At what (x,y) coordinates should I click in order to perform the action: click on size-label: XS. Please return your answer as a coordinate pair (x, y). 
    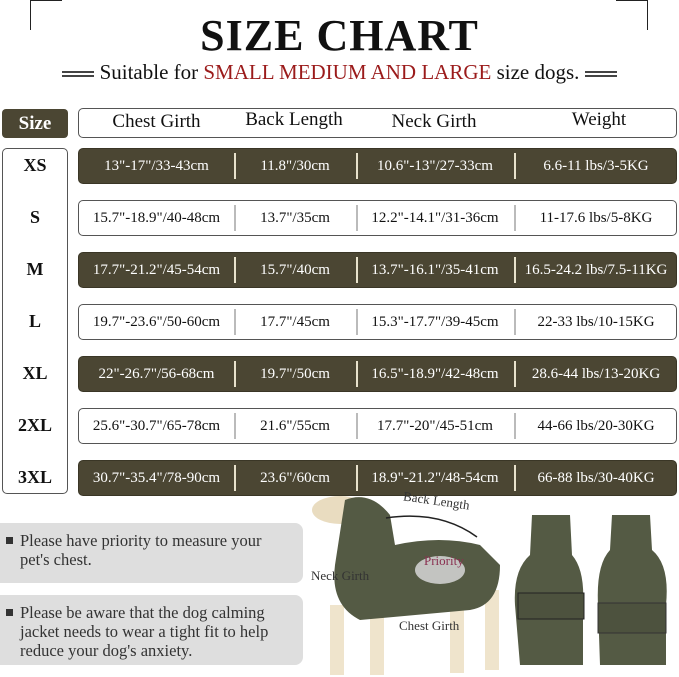
    Looking at the image, I should click on (35, 165).